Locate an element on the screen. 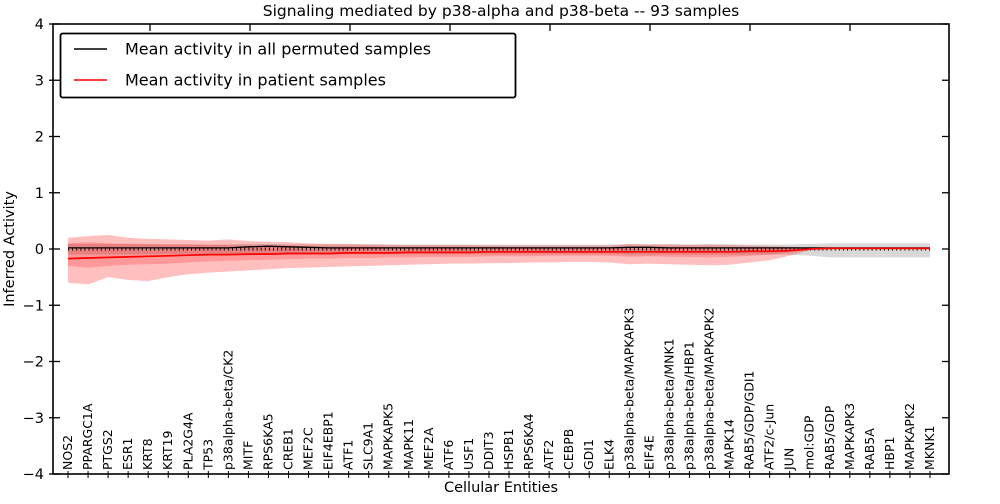 The height and width of the screenshot is (504, 1000). x-category-label: RAB5/GDP is located at coordinates (829, 437).